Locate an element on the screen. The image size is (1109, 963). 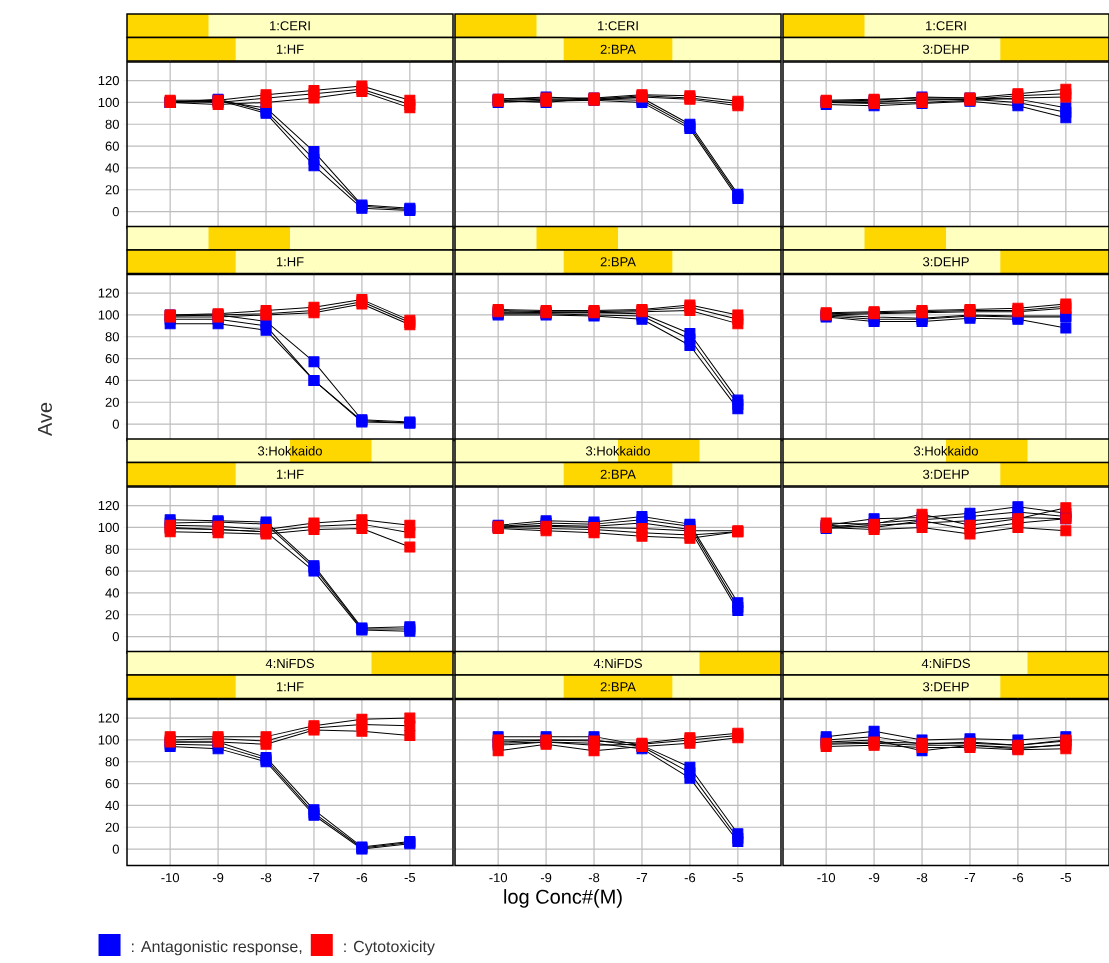
x-axis-title: log Conc#(M) is located at coordinates (563, 898).